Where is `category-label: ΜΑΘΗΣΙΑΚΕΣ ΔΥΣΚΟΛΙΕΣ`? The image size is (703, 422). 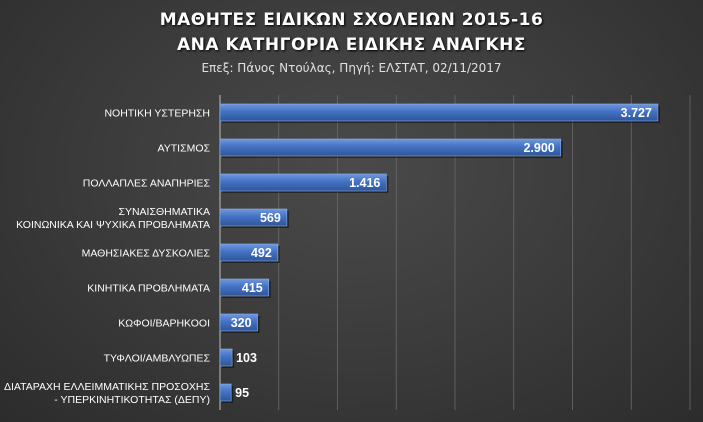 category-label: ΜΑΘΗΣΙΑΚΕΣ ΔΥΣΚΟΛΙΕΣ is located at coordinates (146, 254).